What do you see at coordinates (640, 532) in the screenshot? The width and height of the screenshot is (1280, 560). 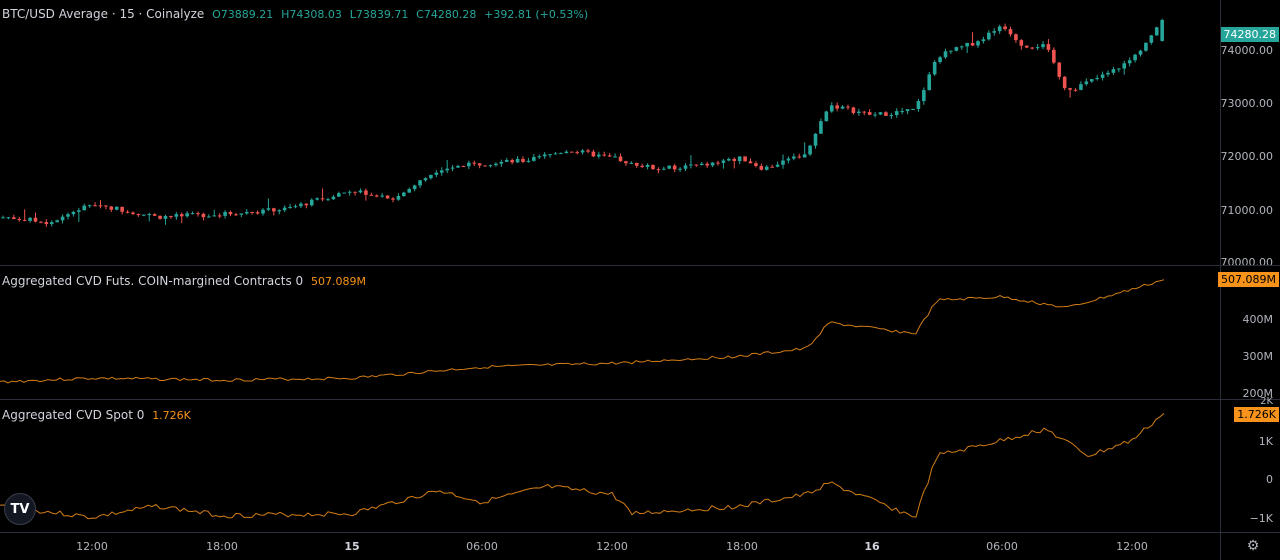 I see `time-axis-divider` at bounding box center [640, 532].